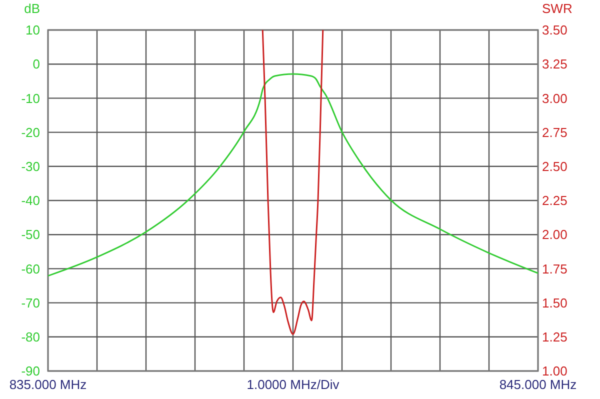 This screenshot has width=600, height=399. What do you see at coordinates (48, 384) in the screenshot?
I see `x-tick-label: 835.000 MHz` at bounding box center [48, 384].